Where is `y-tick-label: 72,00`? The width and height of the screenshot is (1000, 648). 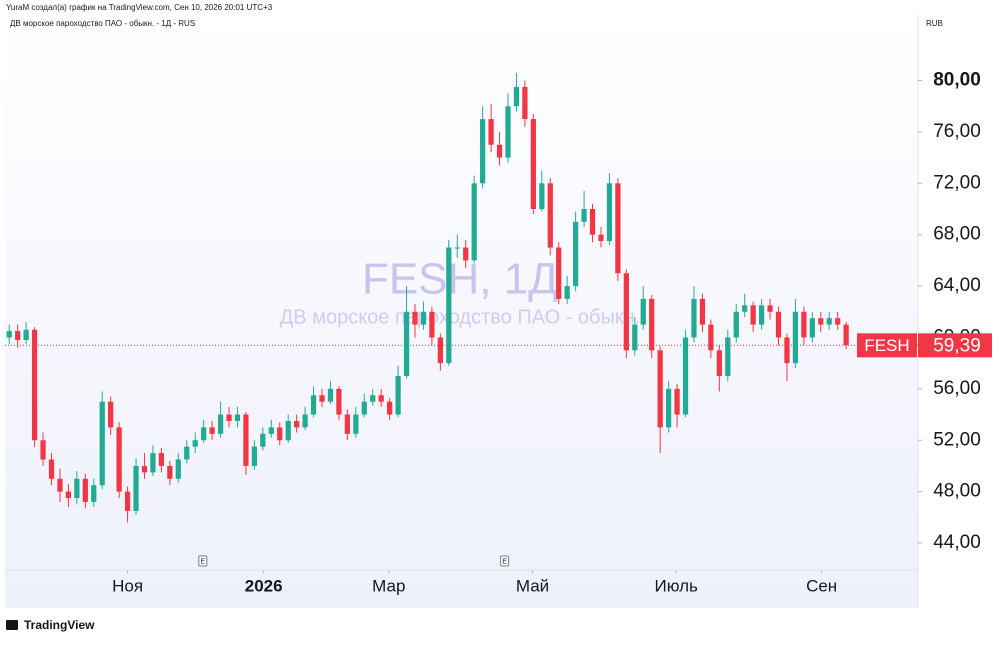 y-tick-label: 72,00 is located at coordinates (957, 182).